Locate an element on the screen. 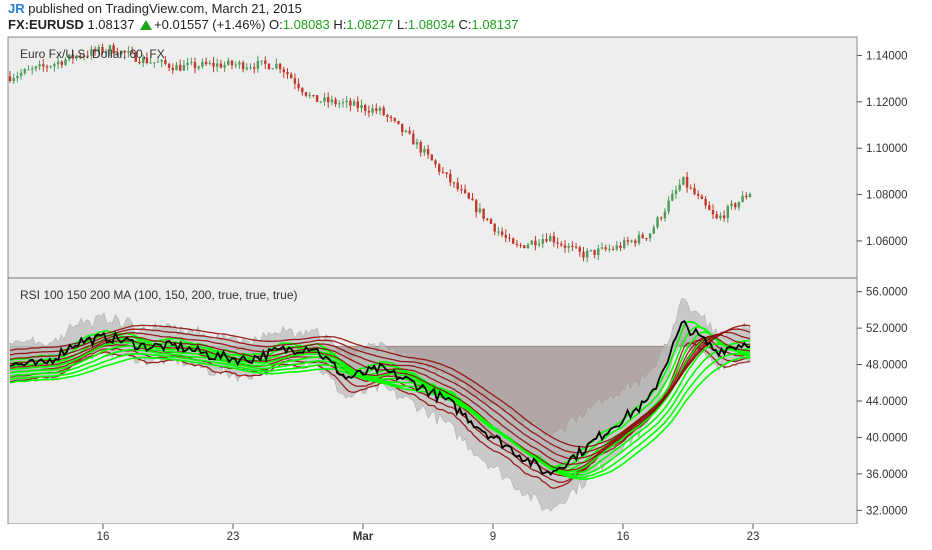 This screenshot has width=932, height=550. price-tick-label: 1.14000 is located at coordinates (887, 57).